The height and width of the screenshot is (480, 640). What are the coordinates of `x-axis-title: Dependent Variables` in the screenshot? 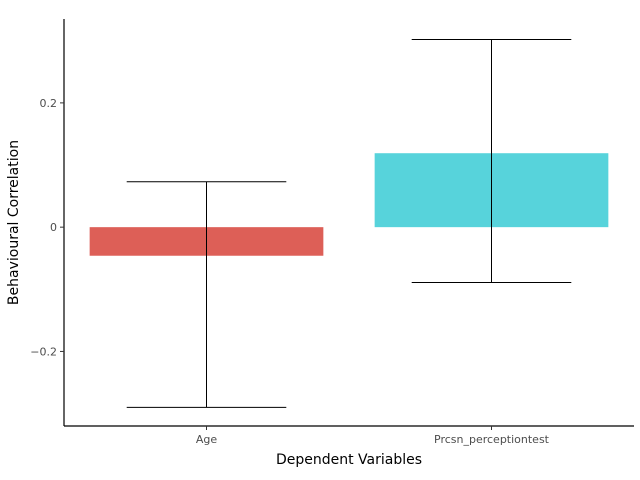 It's located at (349, 460).